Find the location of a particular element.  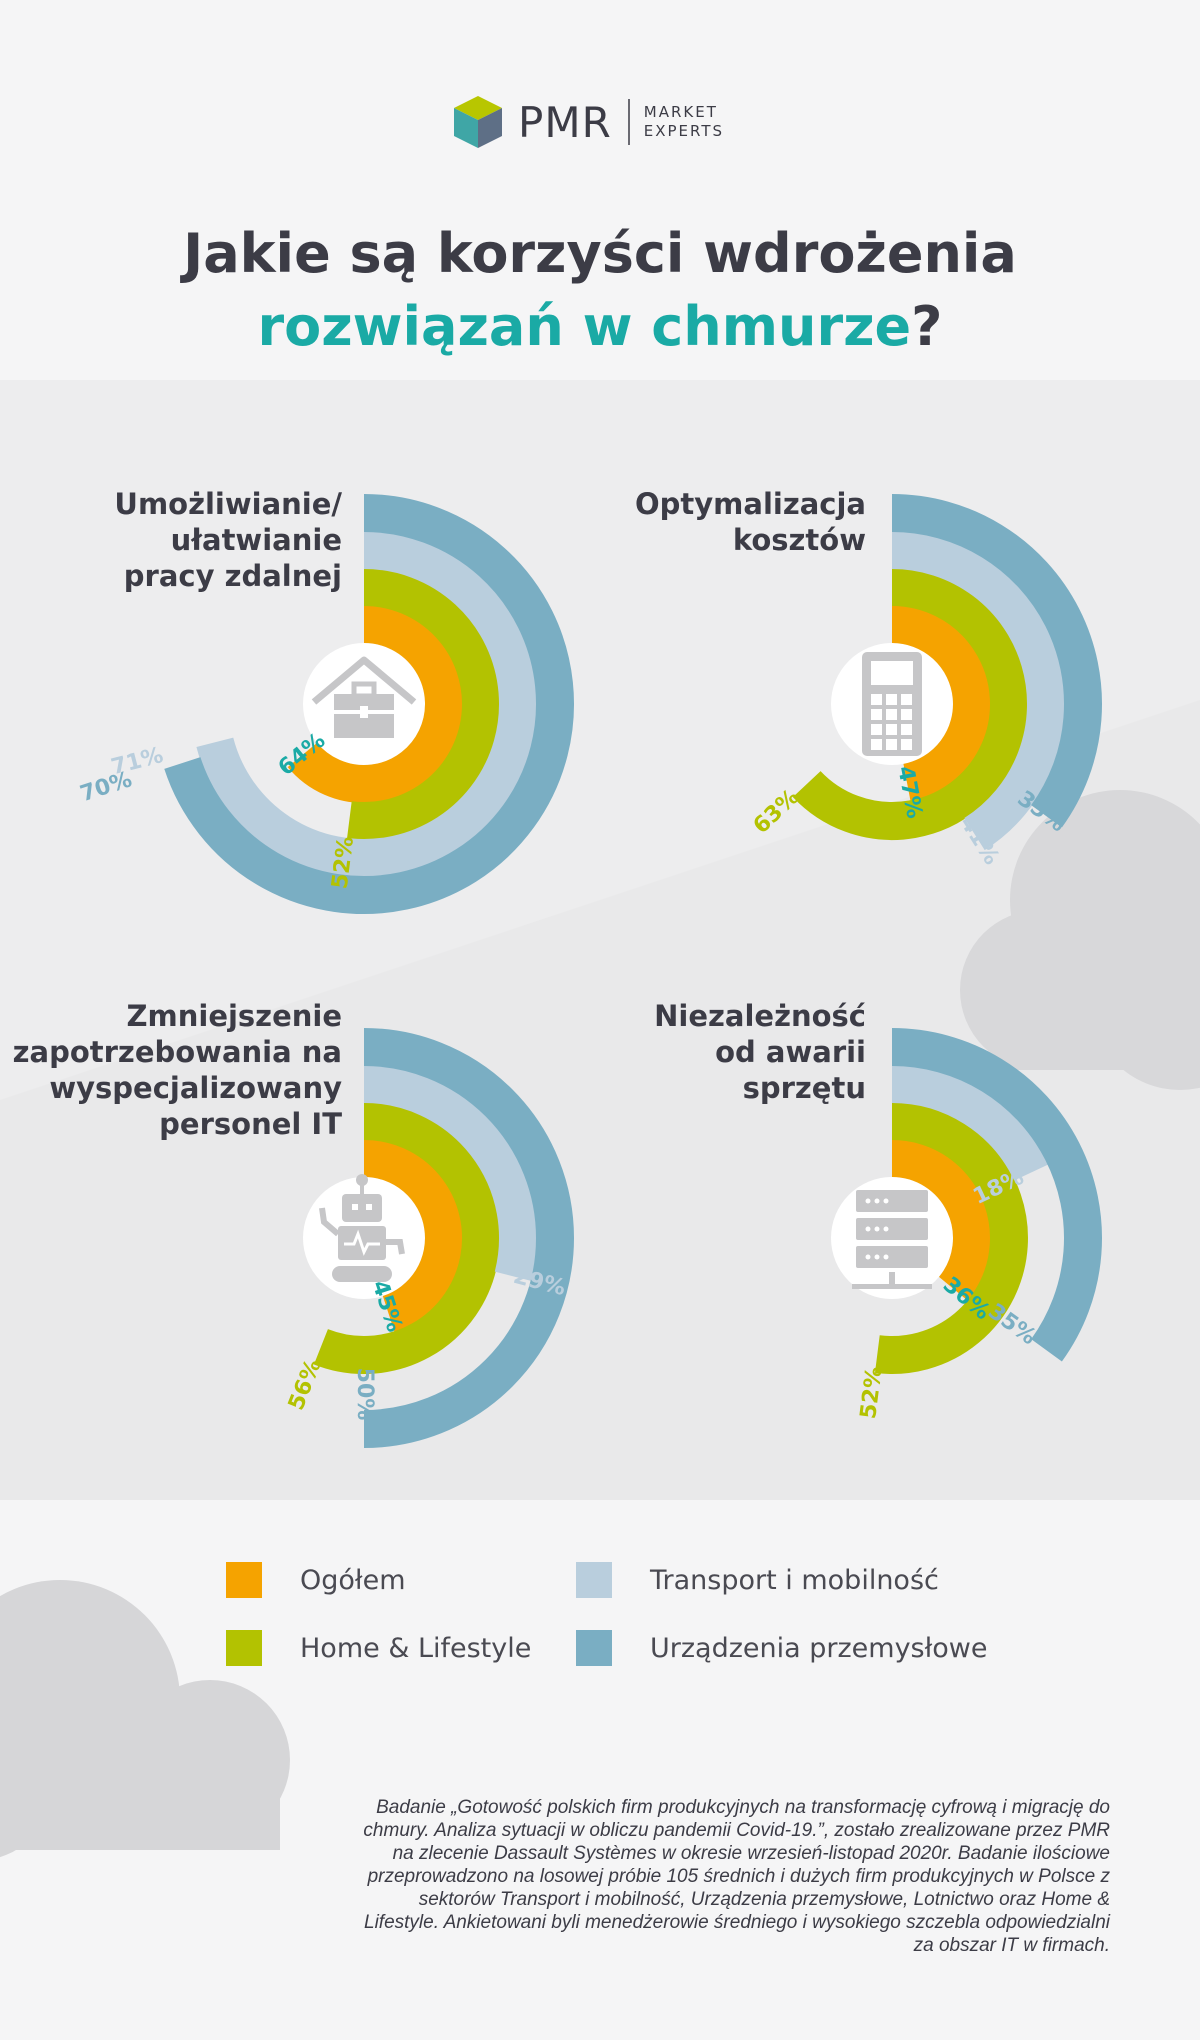

data-label-urzadzenia: 35% is located at coordinates (1011, 1324).